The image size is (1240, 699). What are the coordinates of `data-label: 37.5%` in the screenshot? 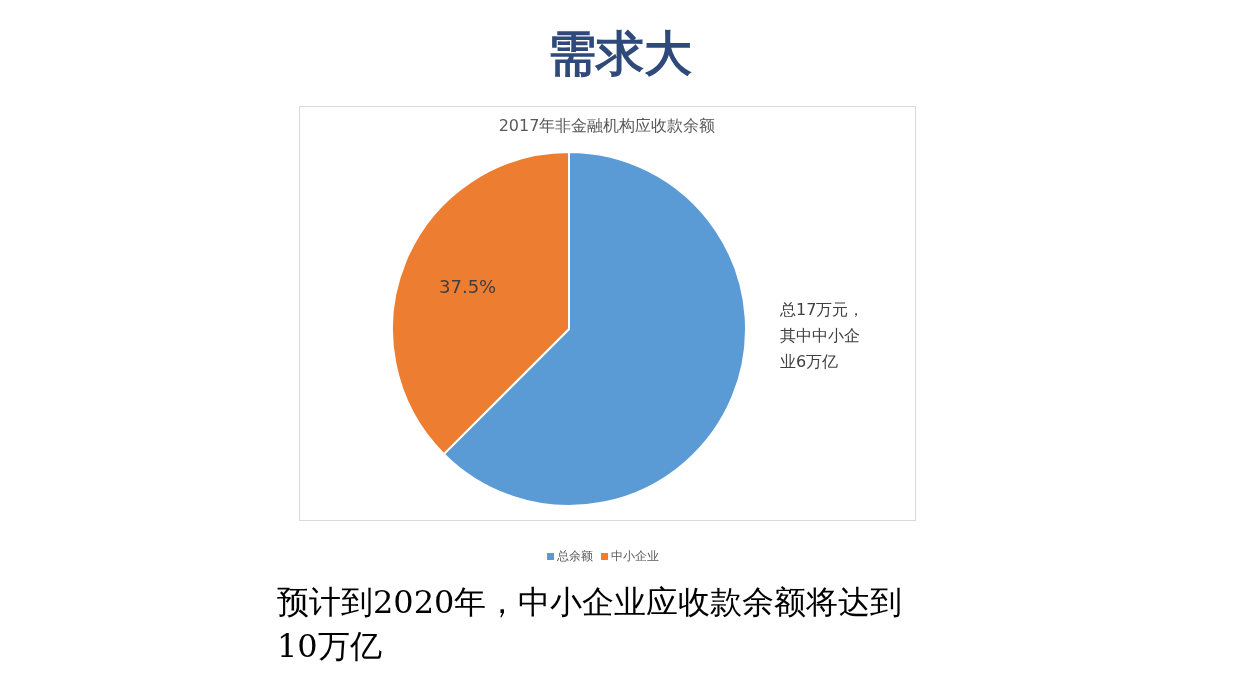 It's located at (468, 286).